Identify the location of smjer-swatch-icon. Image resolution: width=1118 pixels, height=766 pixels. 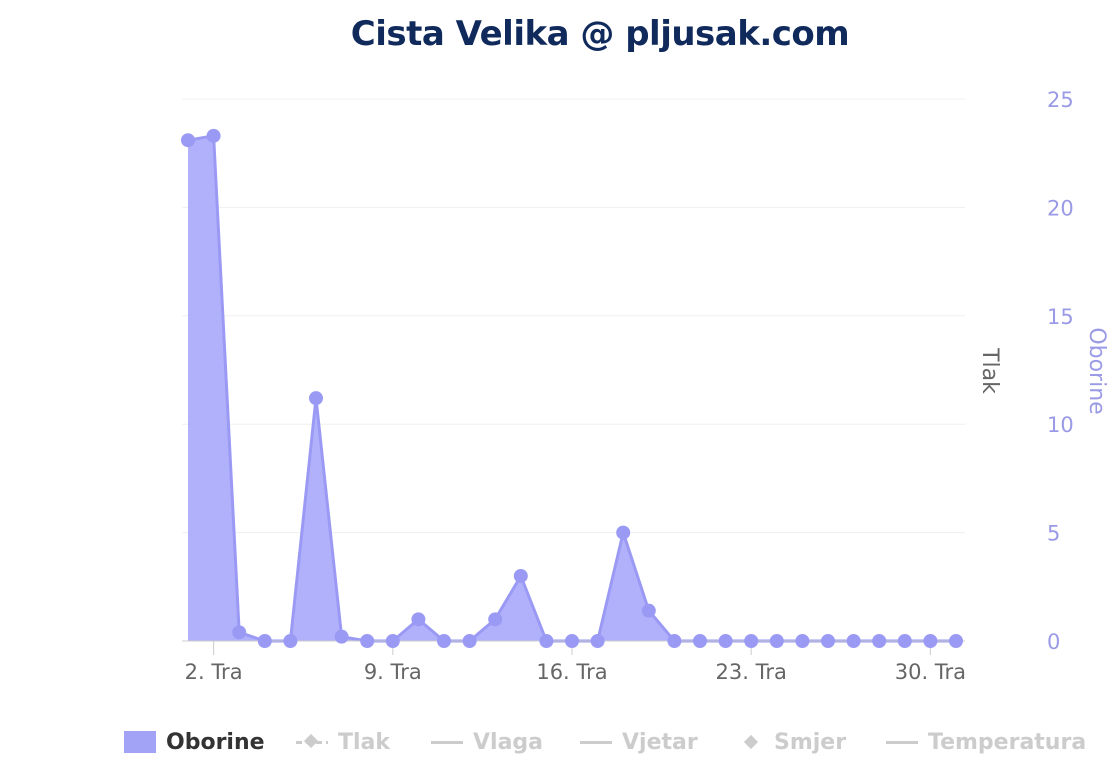
(751, 742).